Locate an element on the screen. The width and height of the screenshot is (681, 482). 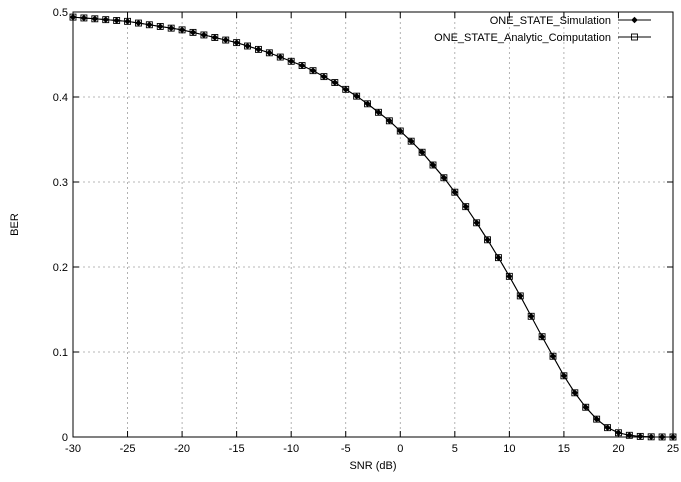
legend-label-simulation: ONE_STATE_Simulation is located at coordinates (550, 21).